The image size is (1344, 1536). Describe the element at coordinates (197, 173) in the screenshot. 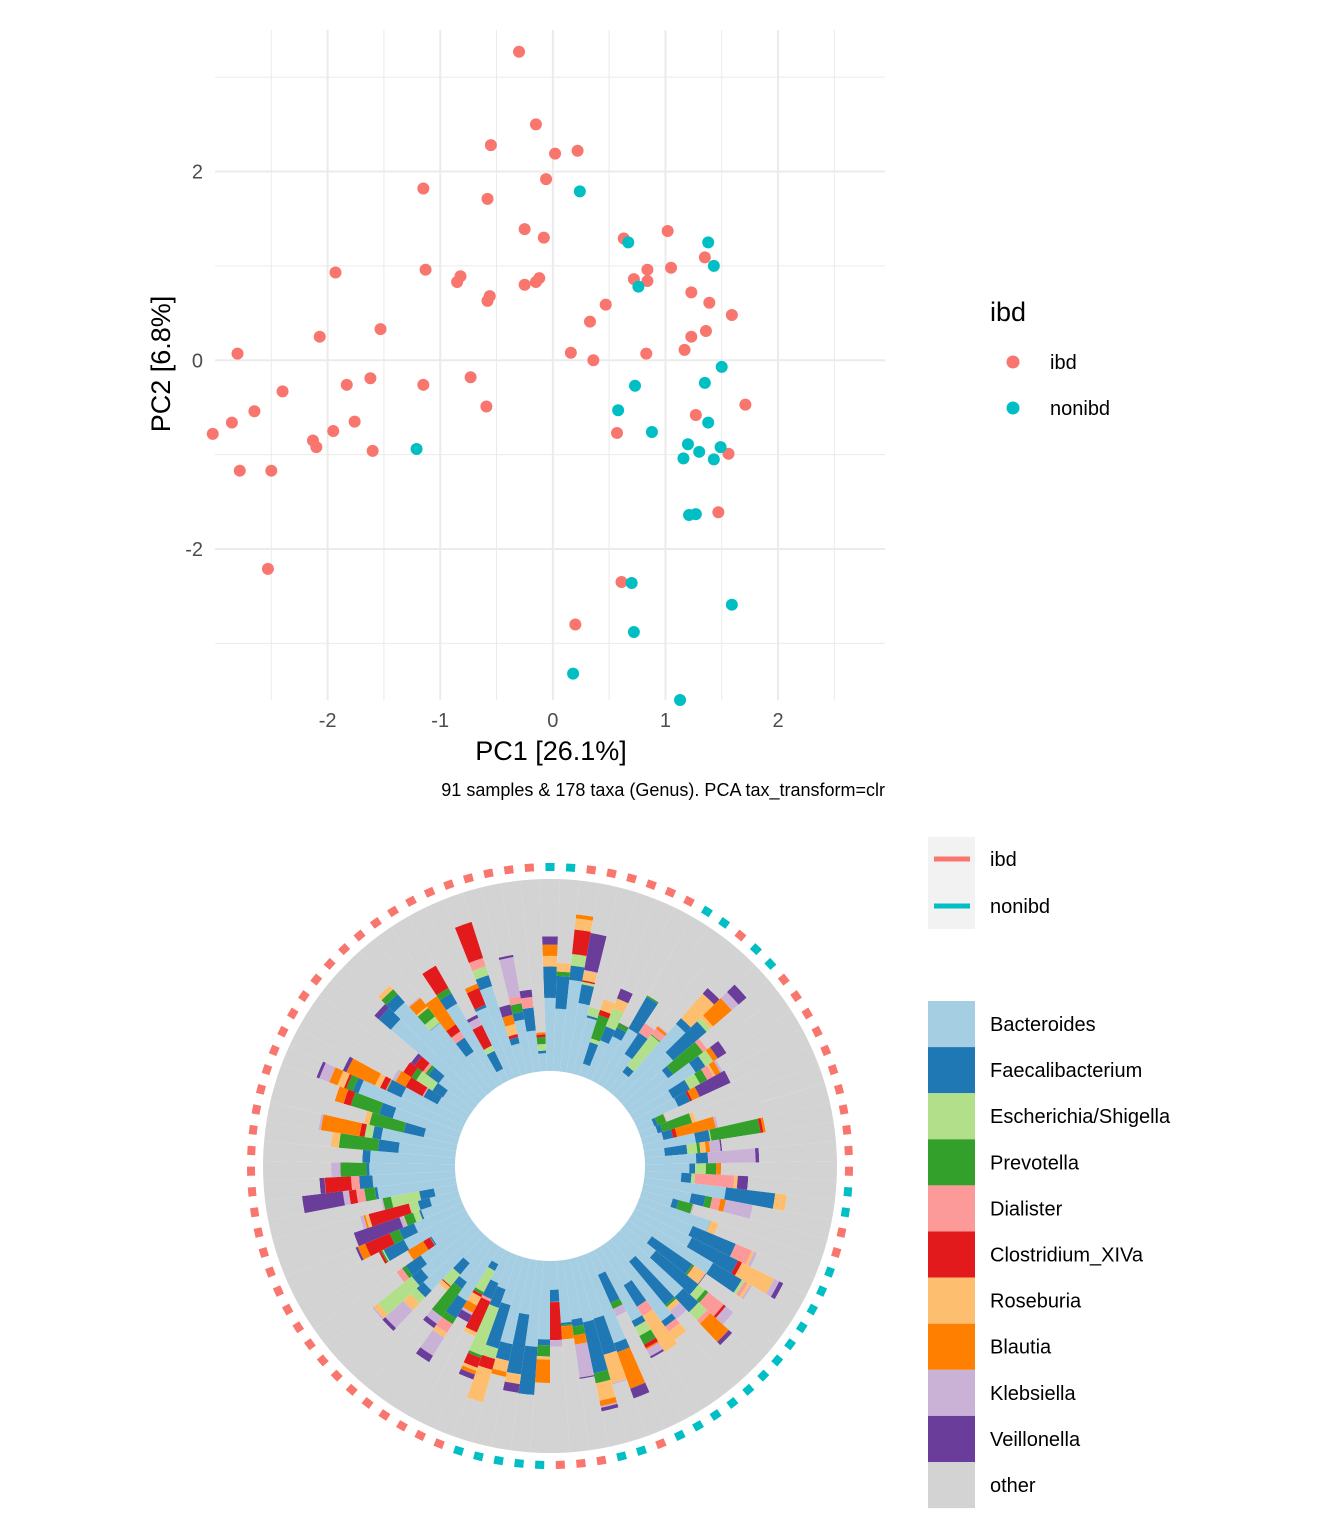

I see `pca-y-tick-label: 2` at that location.